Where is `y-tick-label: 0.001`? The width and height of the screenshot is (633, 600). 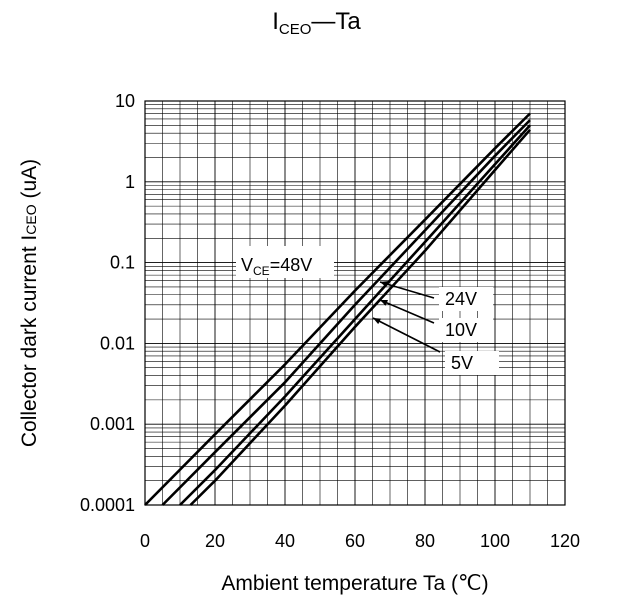 y-tick-label: 0.001 is located at coordinates (112, 424).